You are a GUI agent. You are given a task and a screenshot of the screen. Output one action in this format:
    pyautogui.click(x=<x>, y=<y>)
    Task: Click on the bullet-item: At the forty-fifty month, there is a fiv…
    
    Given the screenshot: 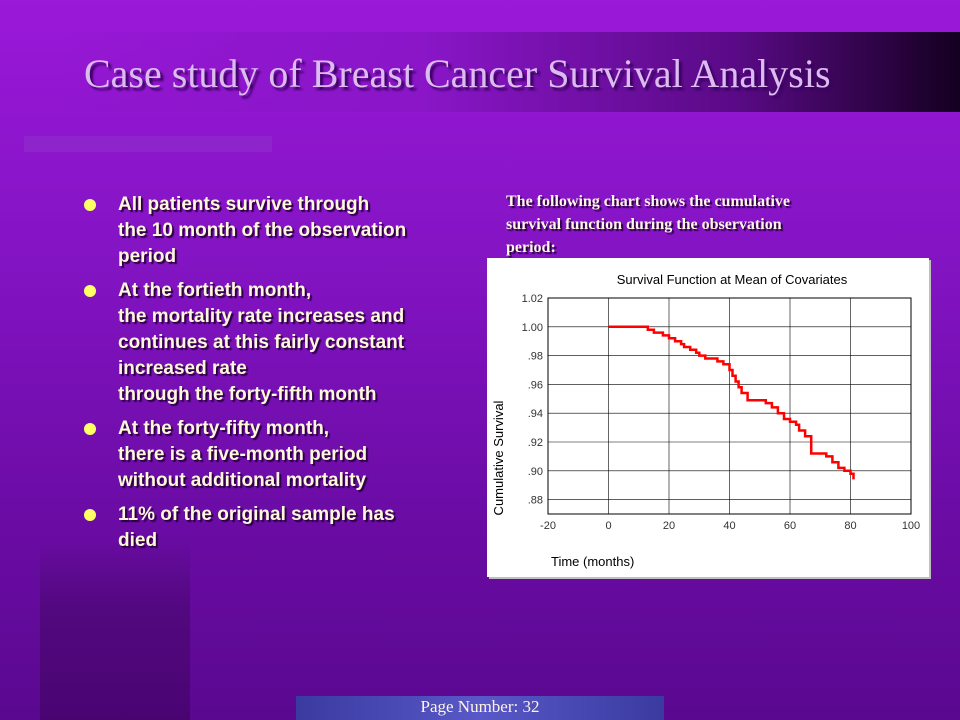 What is the action you would take?
    pyautogui.click(x=272, y=455)
    